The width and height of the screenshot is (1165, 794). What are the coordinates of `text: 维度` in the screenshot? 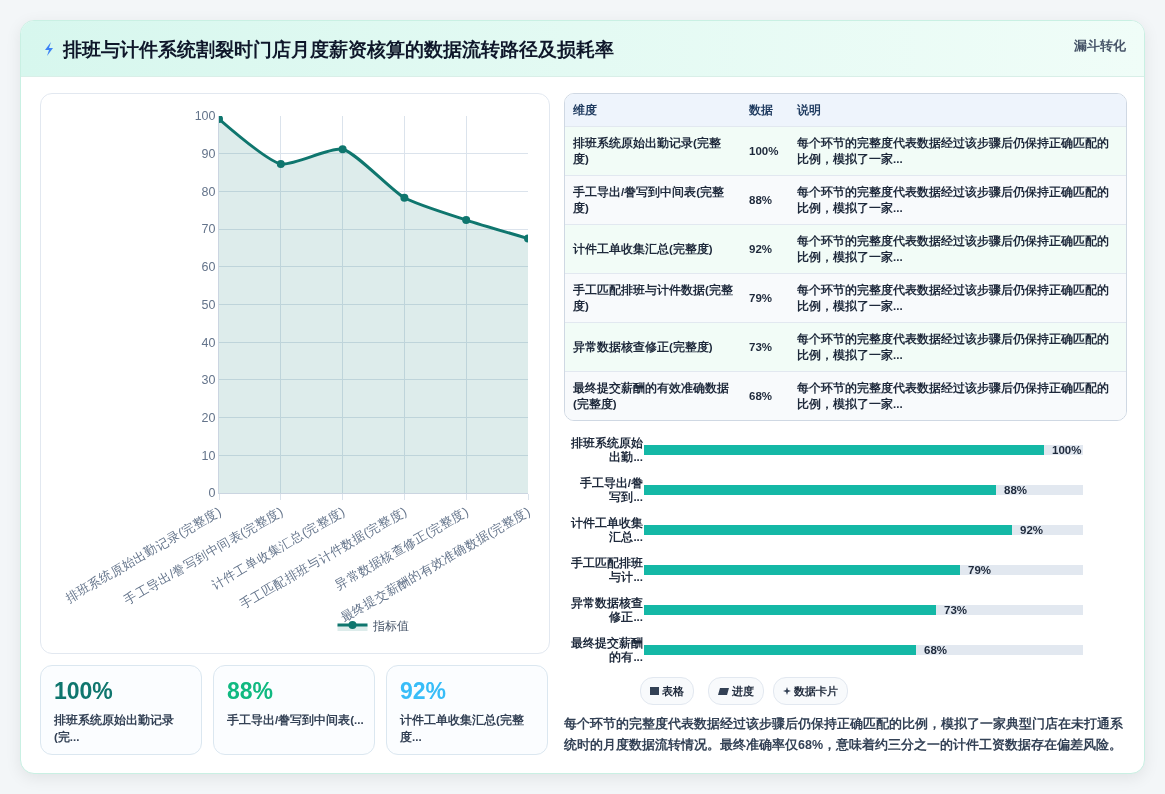 It's located at (653, 110).